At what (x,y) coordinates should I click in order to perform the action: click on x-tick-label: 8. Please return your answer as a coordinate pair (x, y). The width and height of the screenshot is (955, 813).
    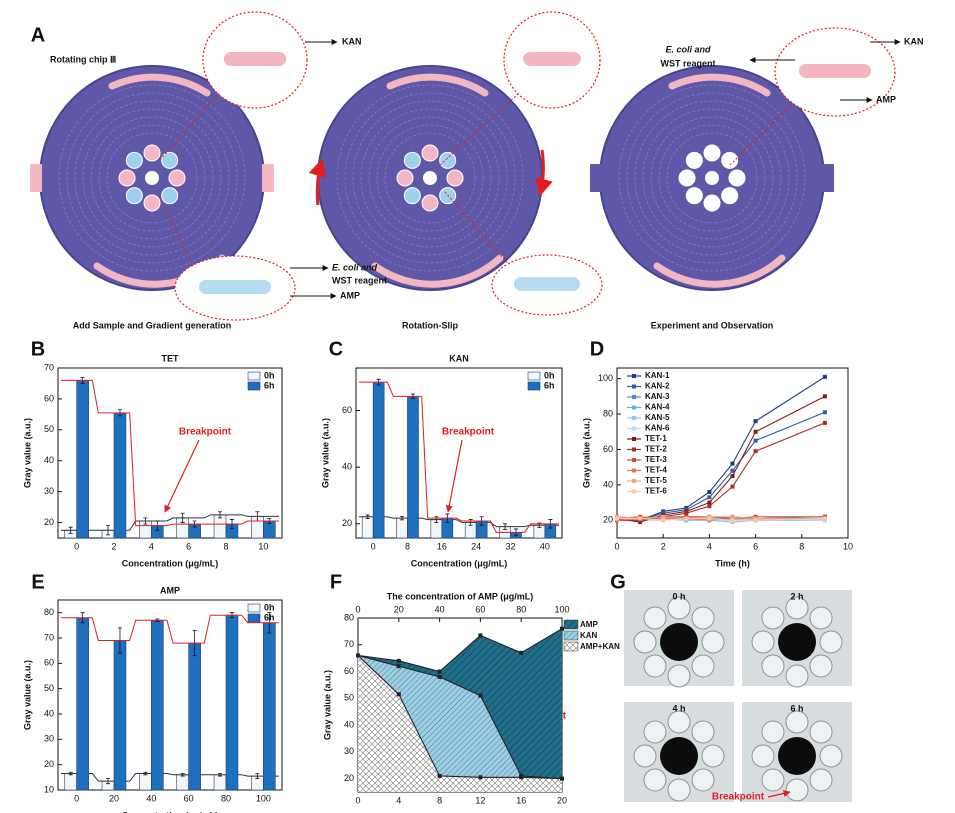
    Looking at the image, I should click on (407, 546).